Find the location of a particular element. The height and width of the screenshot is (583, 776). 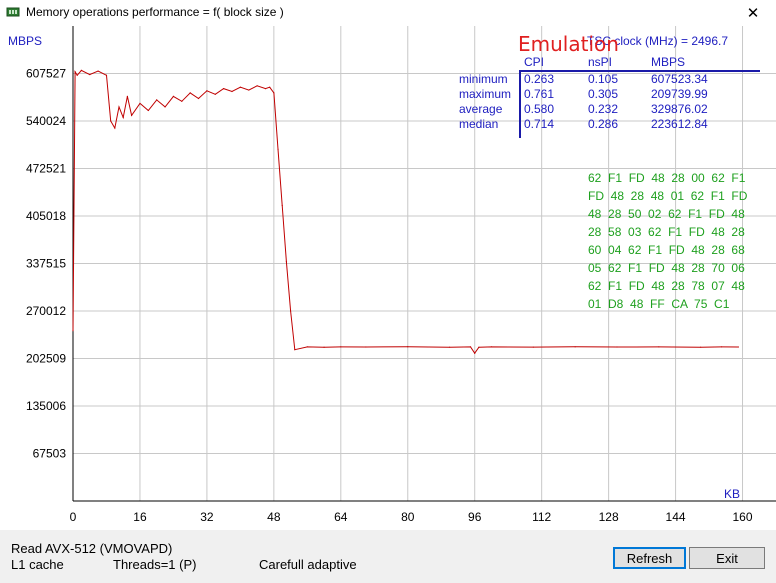

y-tick-label: 67503 is located at coordinates (50, 454).